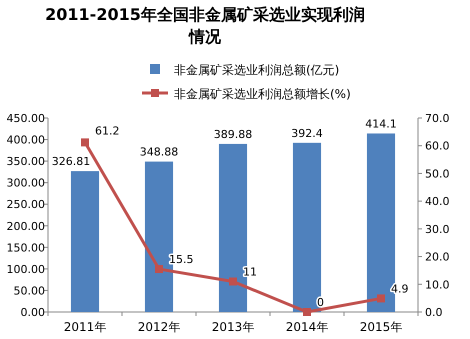 The width and height of the screenshot is (470, 339). Describe the element at coordinates (25, 247) in the screenshot. I see `y-tick-label: 150.00` at that location.